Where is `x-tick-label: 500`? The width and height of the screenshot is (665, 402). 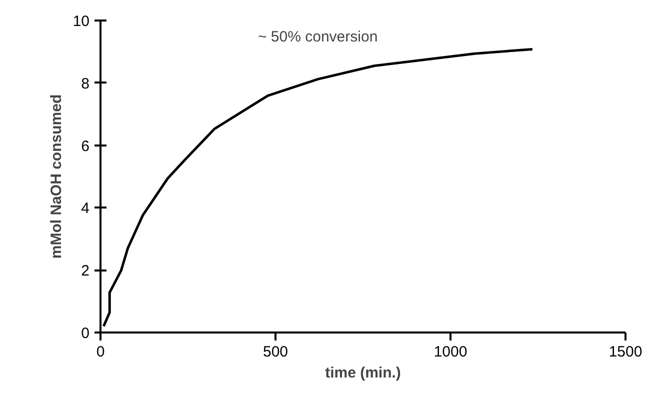 x-tick-label: 500 is located at coordinates (275, 352).